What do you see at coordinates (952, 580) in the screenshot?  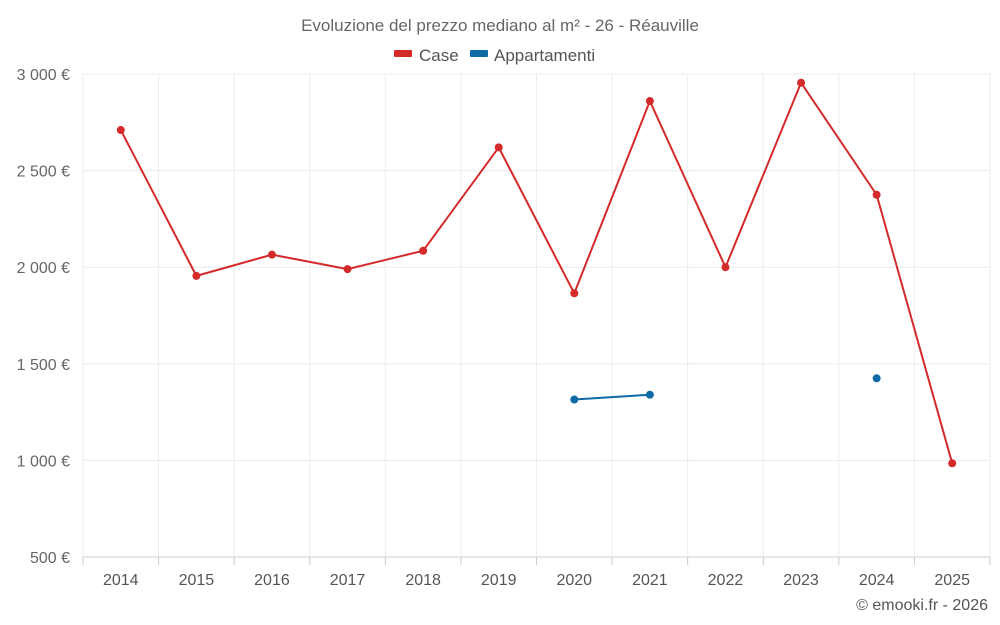 I see `x-tick-label: 2025` at bounding box center [952, 580].